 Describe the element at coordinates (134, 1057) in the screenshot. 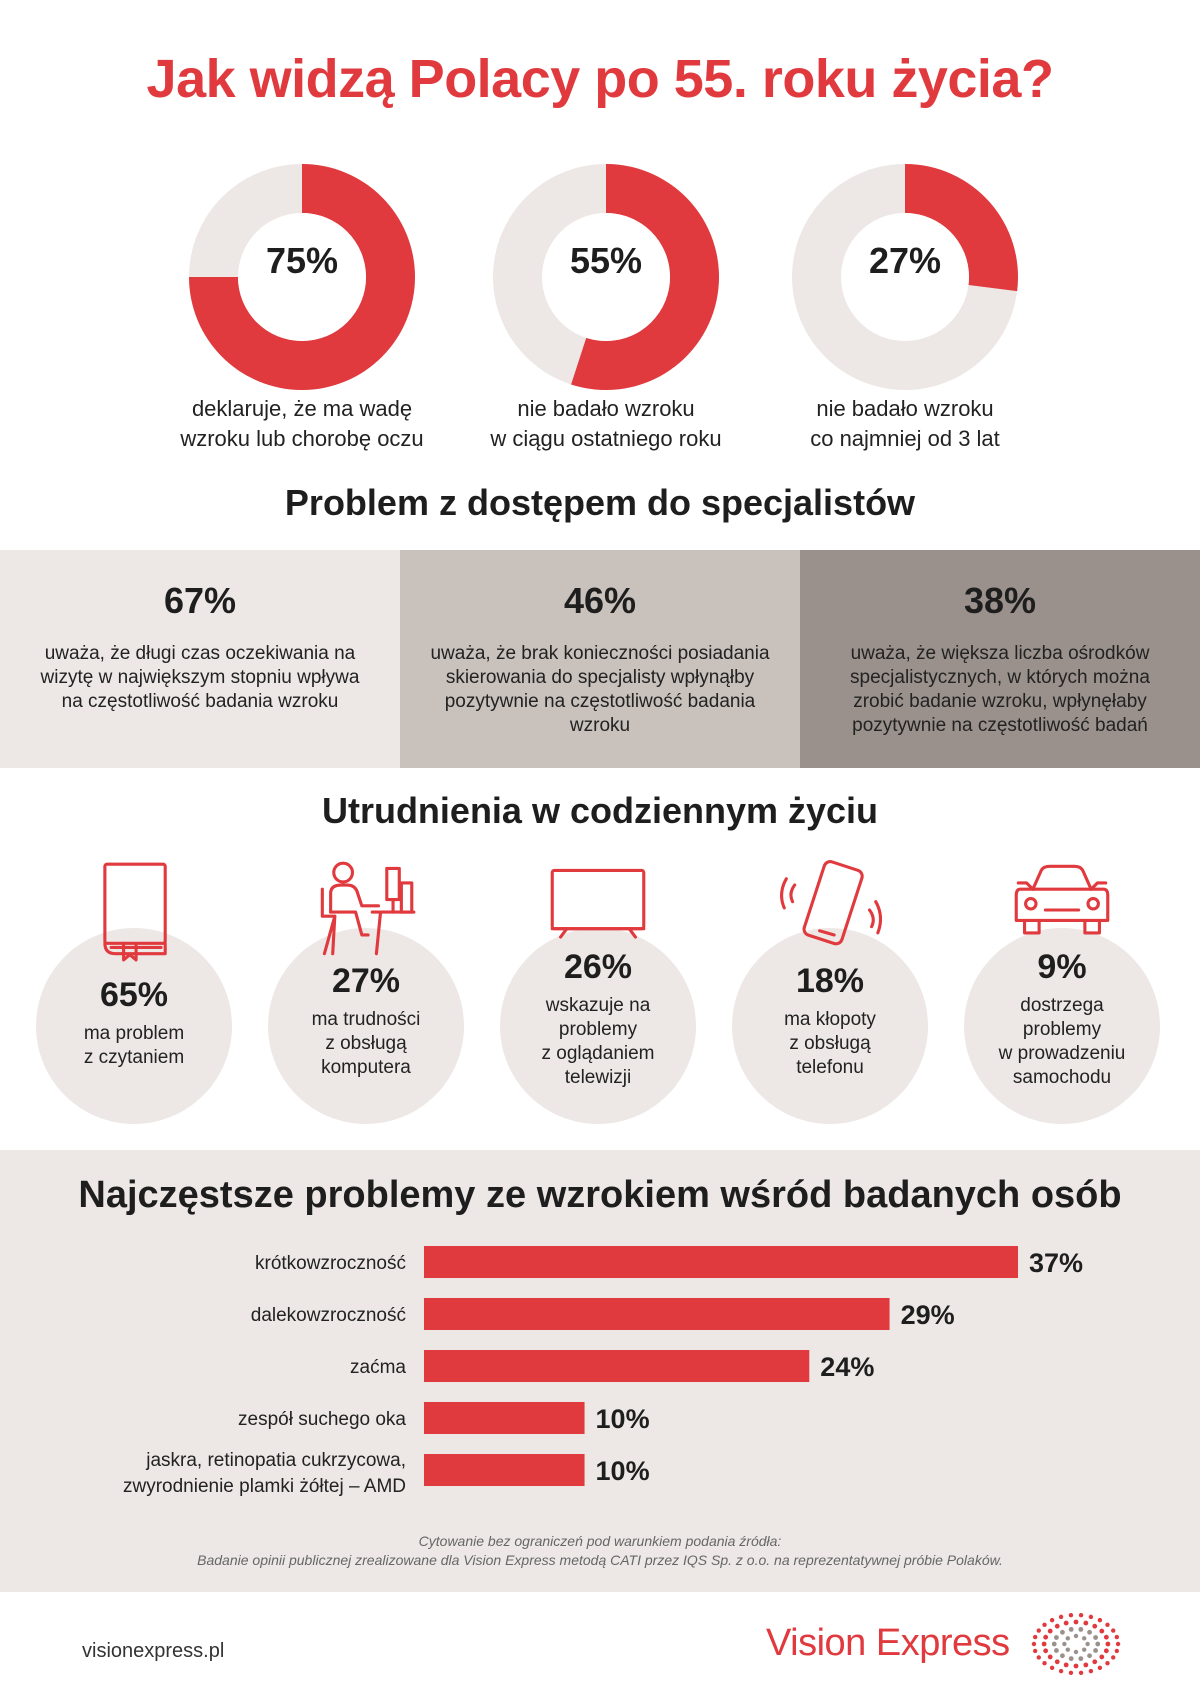

I see `daily-text-1-line-2: z czytaniem` at that location.